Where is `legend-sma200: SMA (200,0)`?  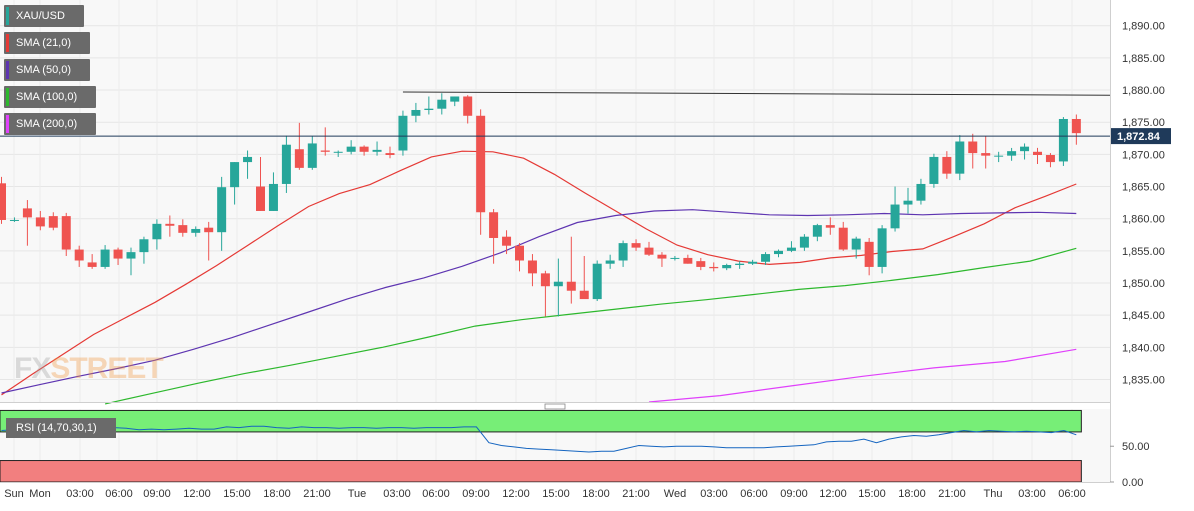
legend-sma200: SMA (200,0) is located at coordinates (50, 124).